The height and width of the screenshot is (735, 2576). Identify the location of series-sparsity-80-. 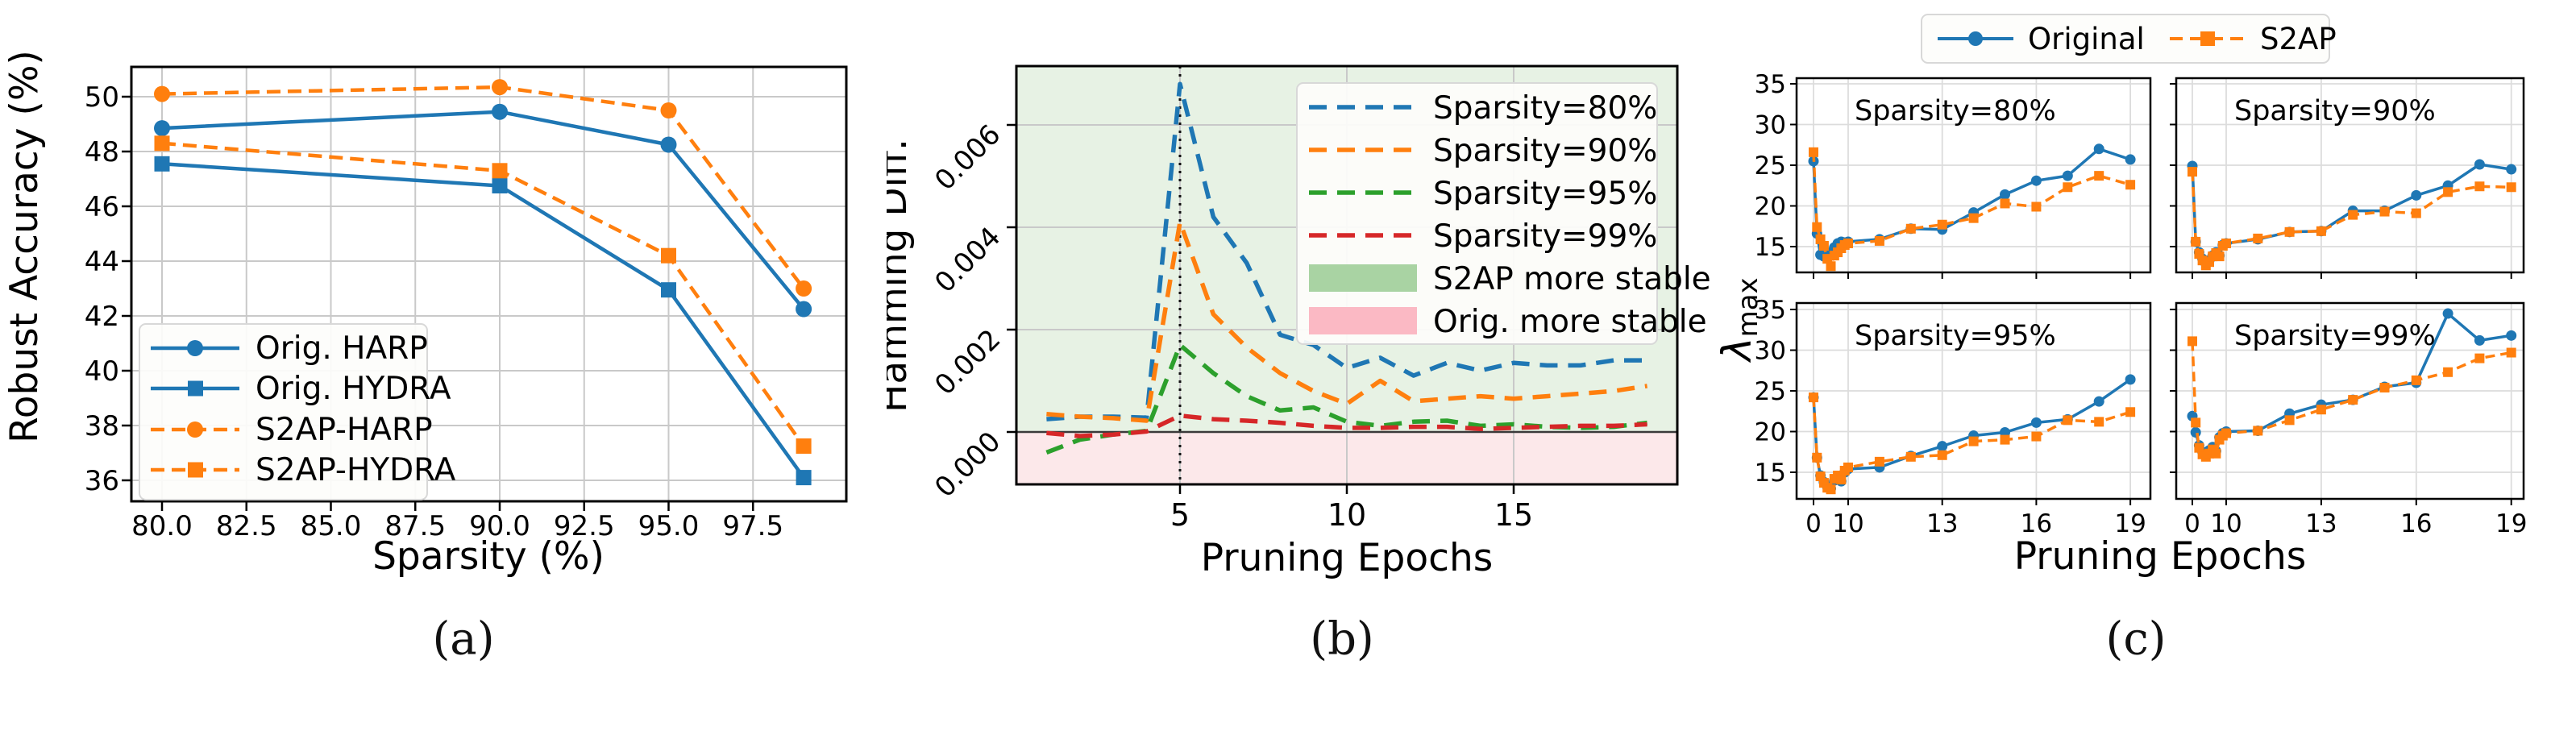
(1346, 251).